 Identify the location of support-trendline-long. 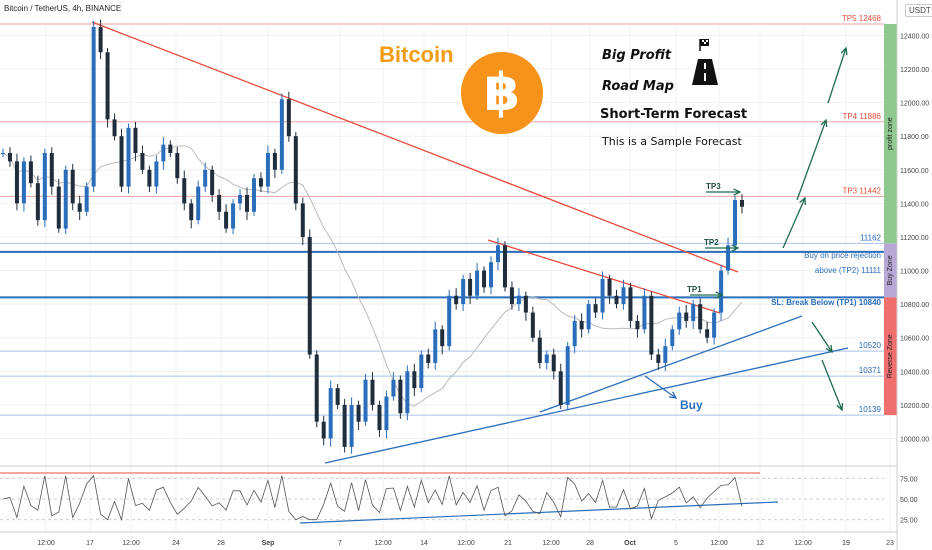
(586, 405).